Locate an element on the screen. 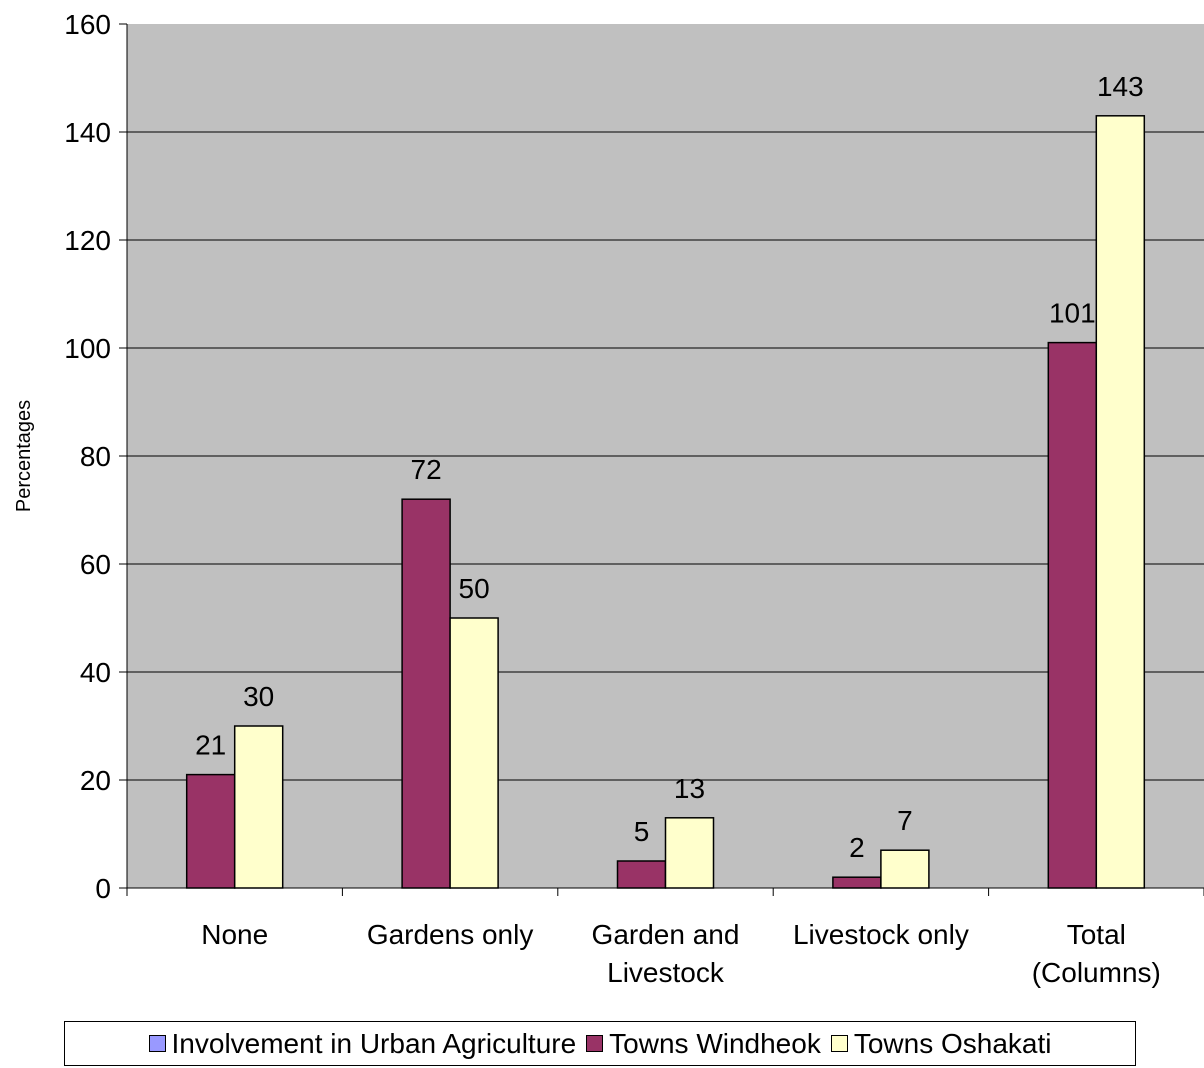 The image size is (1204, 1068). x-tick-label: Livestock is located at coordinates (666, 972).